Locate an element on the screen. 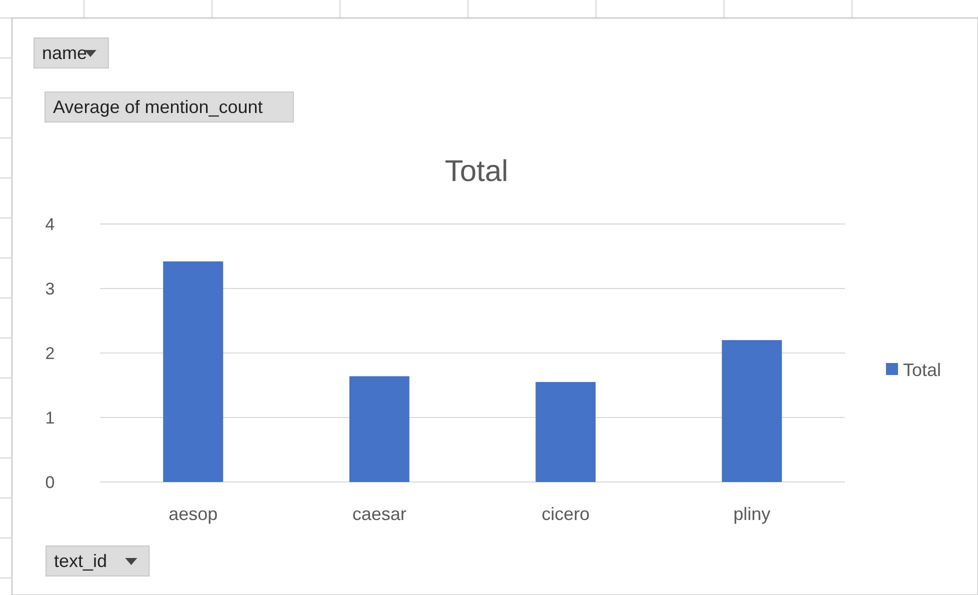 Image resolution: width=978 pixels, height=595 pixels. text: name is located at coordinates (65, 53).